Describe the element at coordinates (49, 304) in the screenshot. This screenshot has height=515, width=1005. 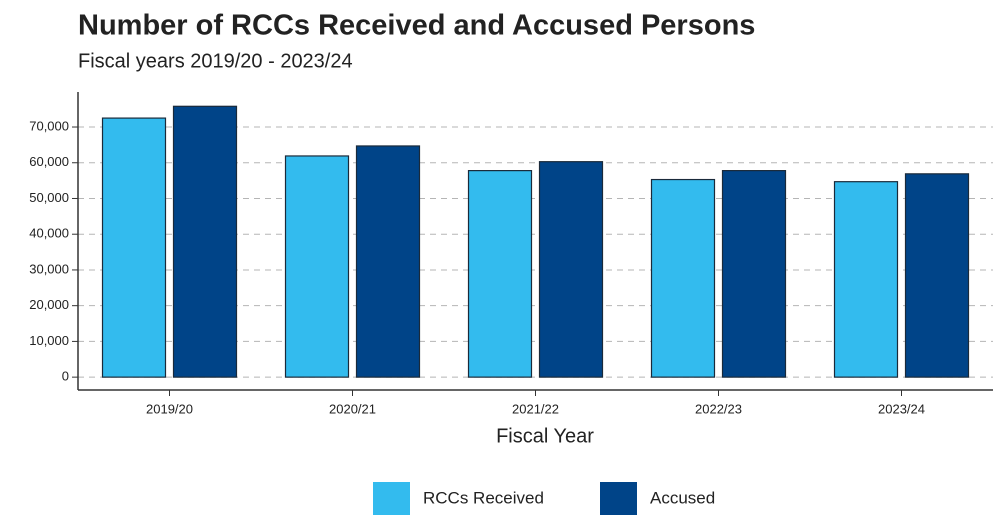
I see `y-tick-label: 20,000` at that location.